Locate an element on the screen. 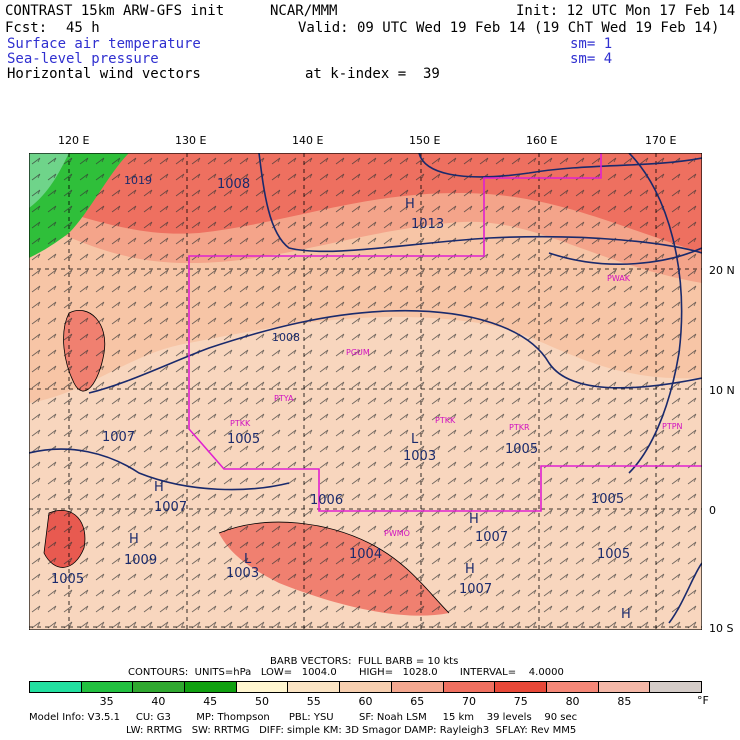  station-label: PTYA is located at coordinates (284, 398).